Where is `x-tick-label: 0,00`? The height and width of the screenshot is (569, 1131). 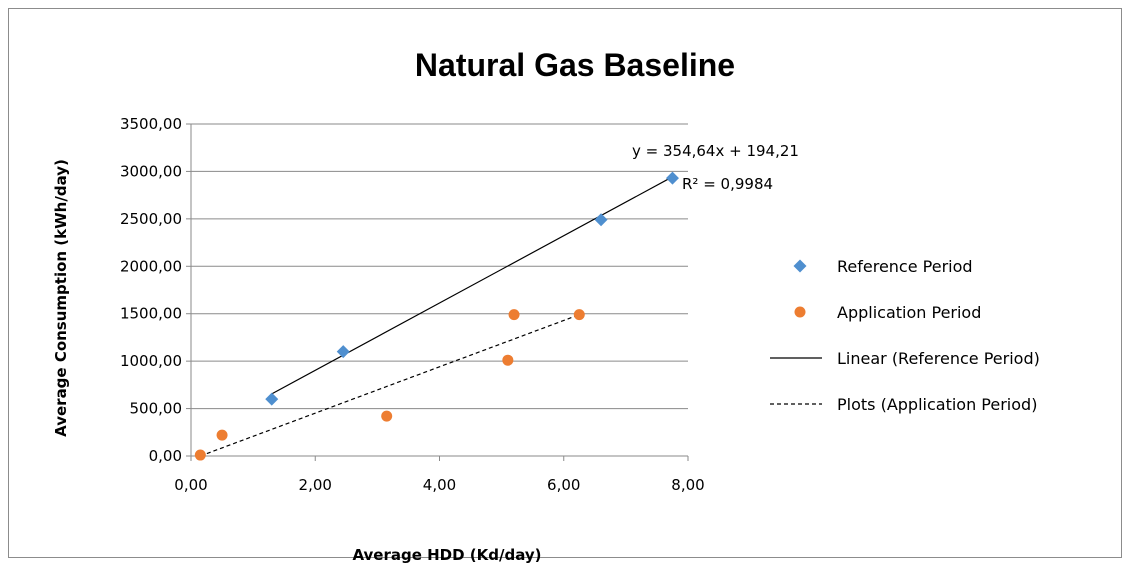 x-tick-label: 0,00 is located at coordinates (190, 485).